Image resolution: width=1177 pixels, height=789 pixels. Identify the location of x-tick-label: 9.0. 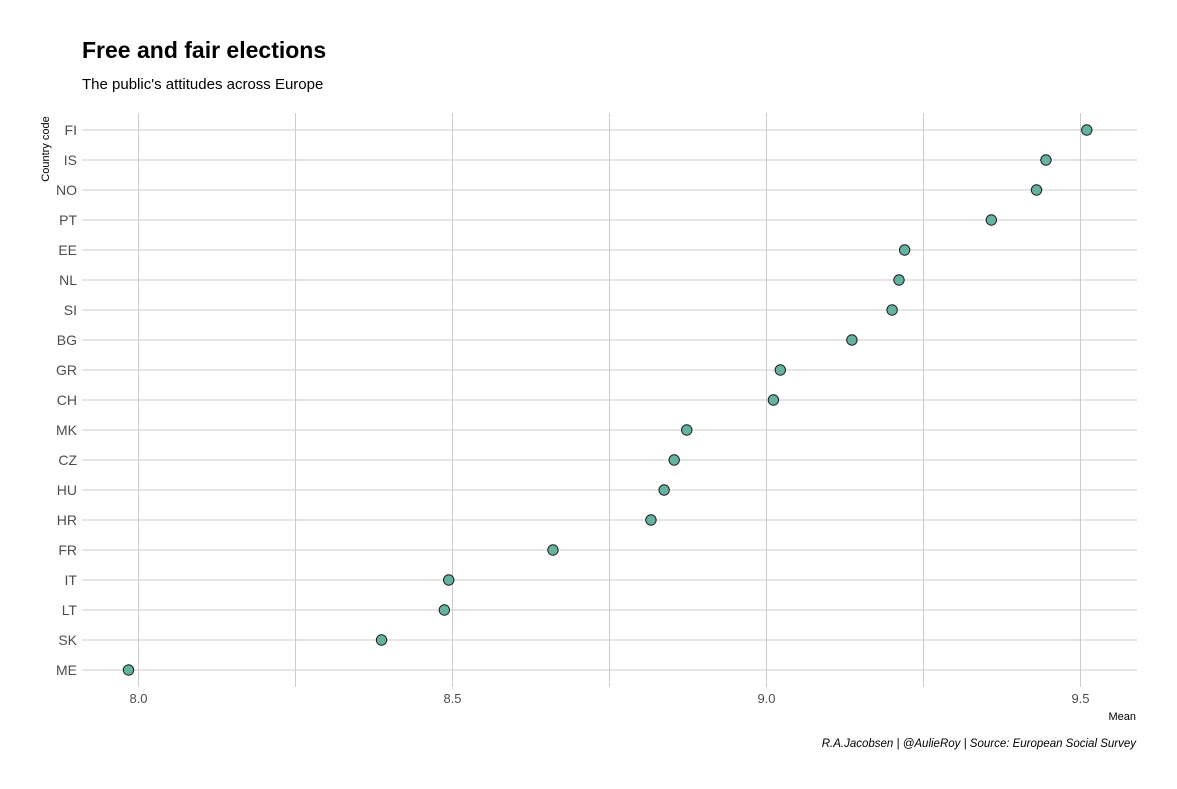
(766, 698).